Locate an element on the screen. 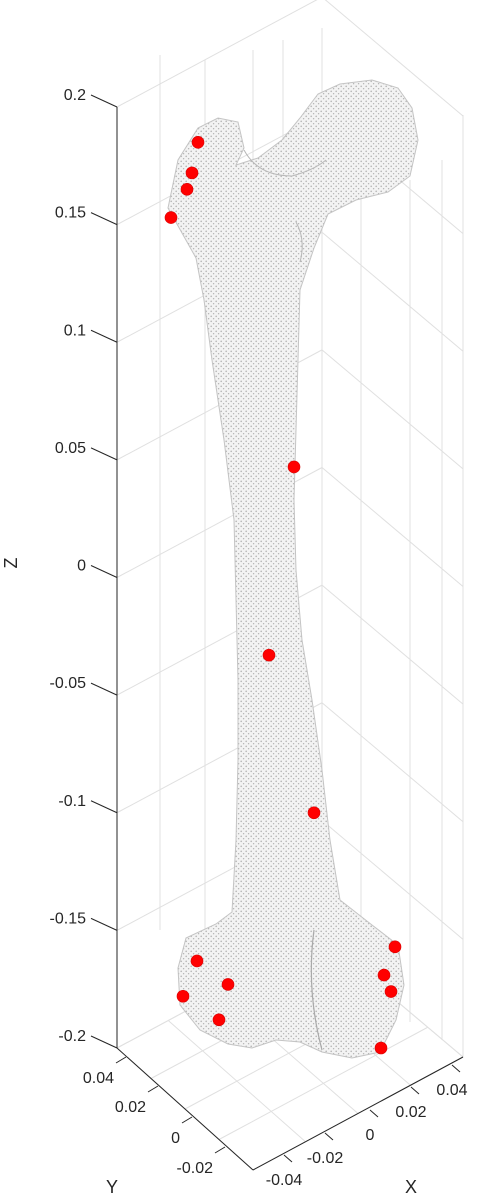 This screenshot has width=479, height=1198. z-axis-label: Z is located at coordinates (11, 563).